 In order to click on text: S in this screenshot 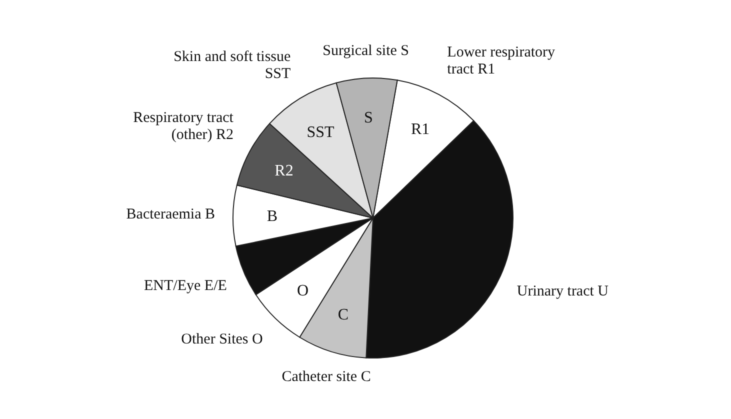, I will do `click(368, 117)`.